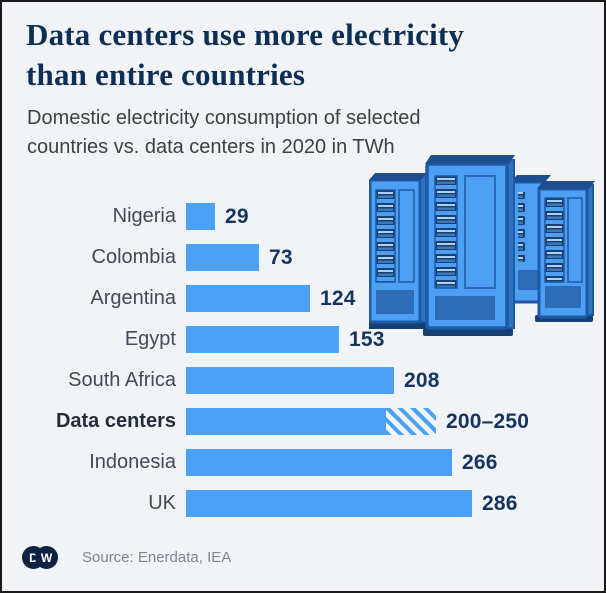 Image resolution: width=606 pixels, height=593 pixels. What do you see at coordinates (144, 216) in the screenshot?
I see `category-label: Nigeria` at bounding box center [144, 216].